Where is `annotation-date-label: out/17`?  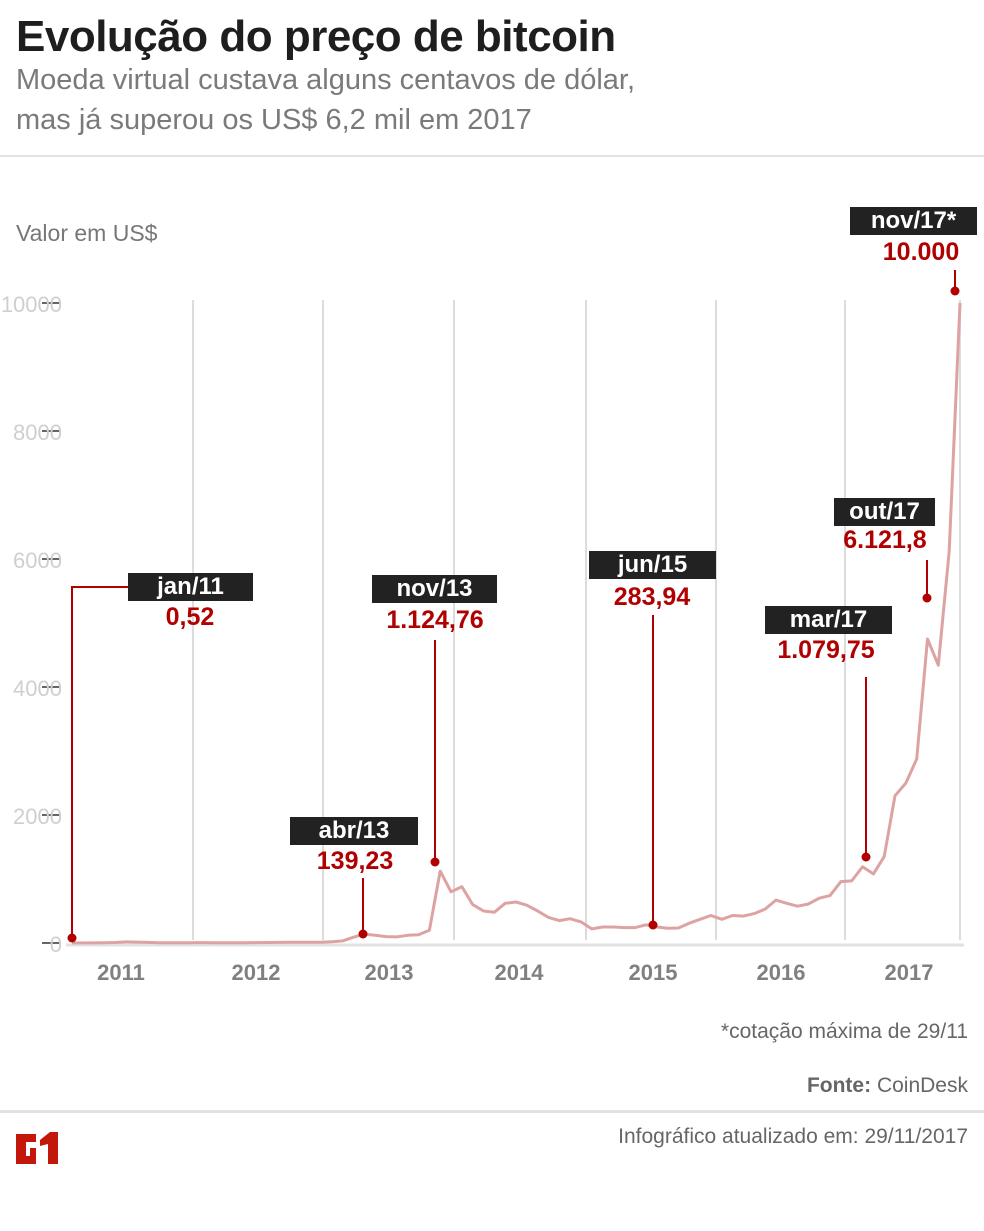
annotation-date-label: out/17 is located at coordinates (884, 512).